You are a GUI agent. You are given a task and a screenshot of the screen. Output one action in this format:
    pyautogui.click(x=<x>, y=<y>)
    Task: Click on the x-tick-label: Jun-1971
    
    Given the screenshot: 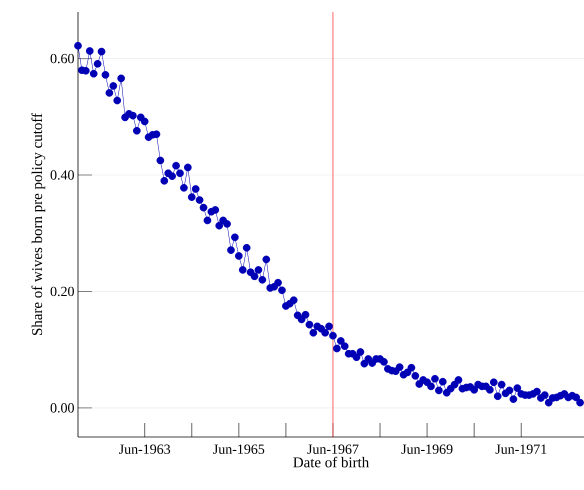 What is the action you would take?
    pyautogui.click(x=521, y=449)
    